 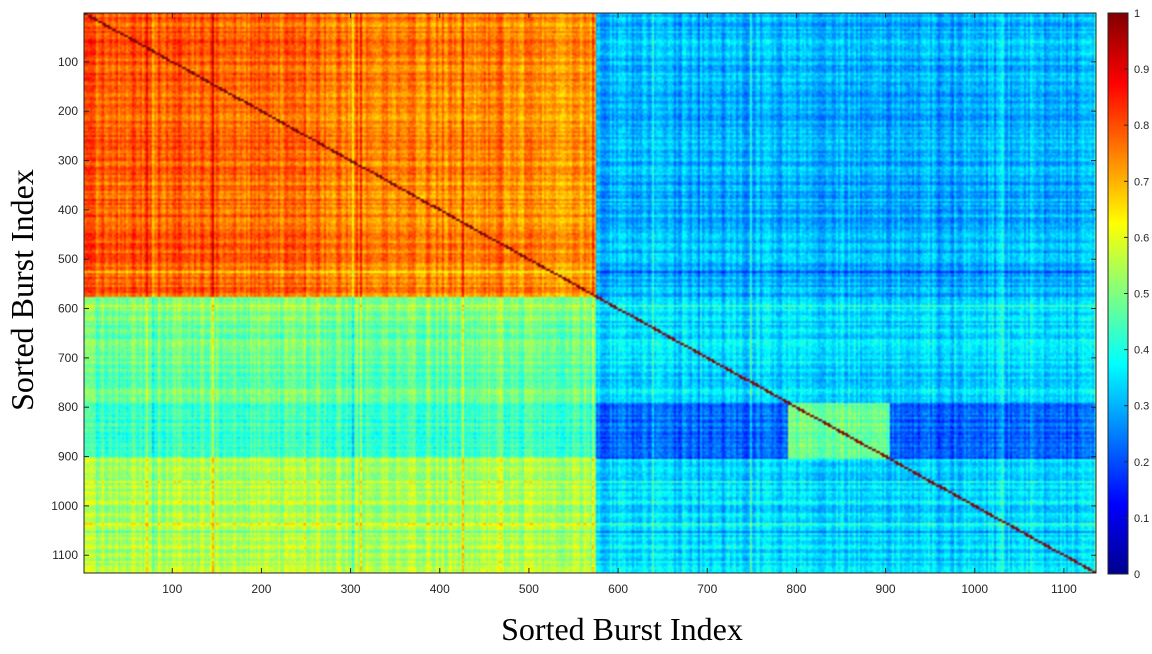 What do you see at coordinates (68, 457) in the screenshot?
I see `y-tick-label: 900` at bounding box center [68, 457].